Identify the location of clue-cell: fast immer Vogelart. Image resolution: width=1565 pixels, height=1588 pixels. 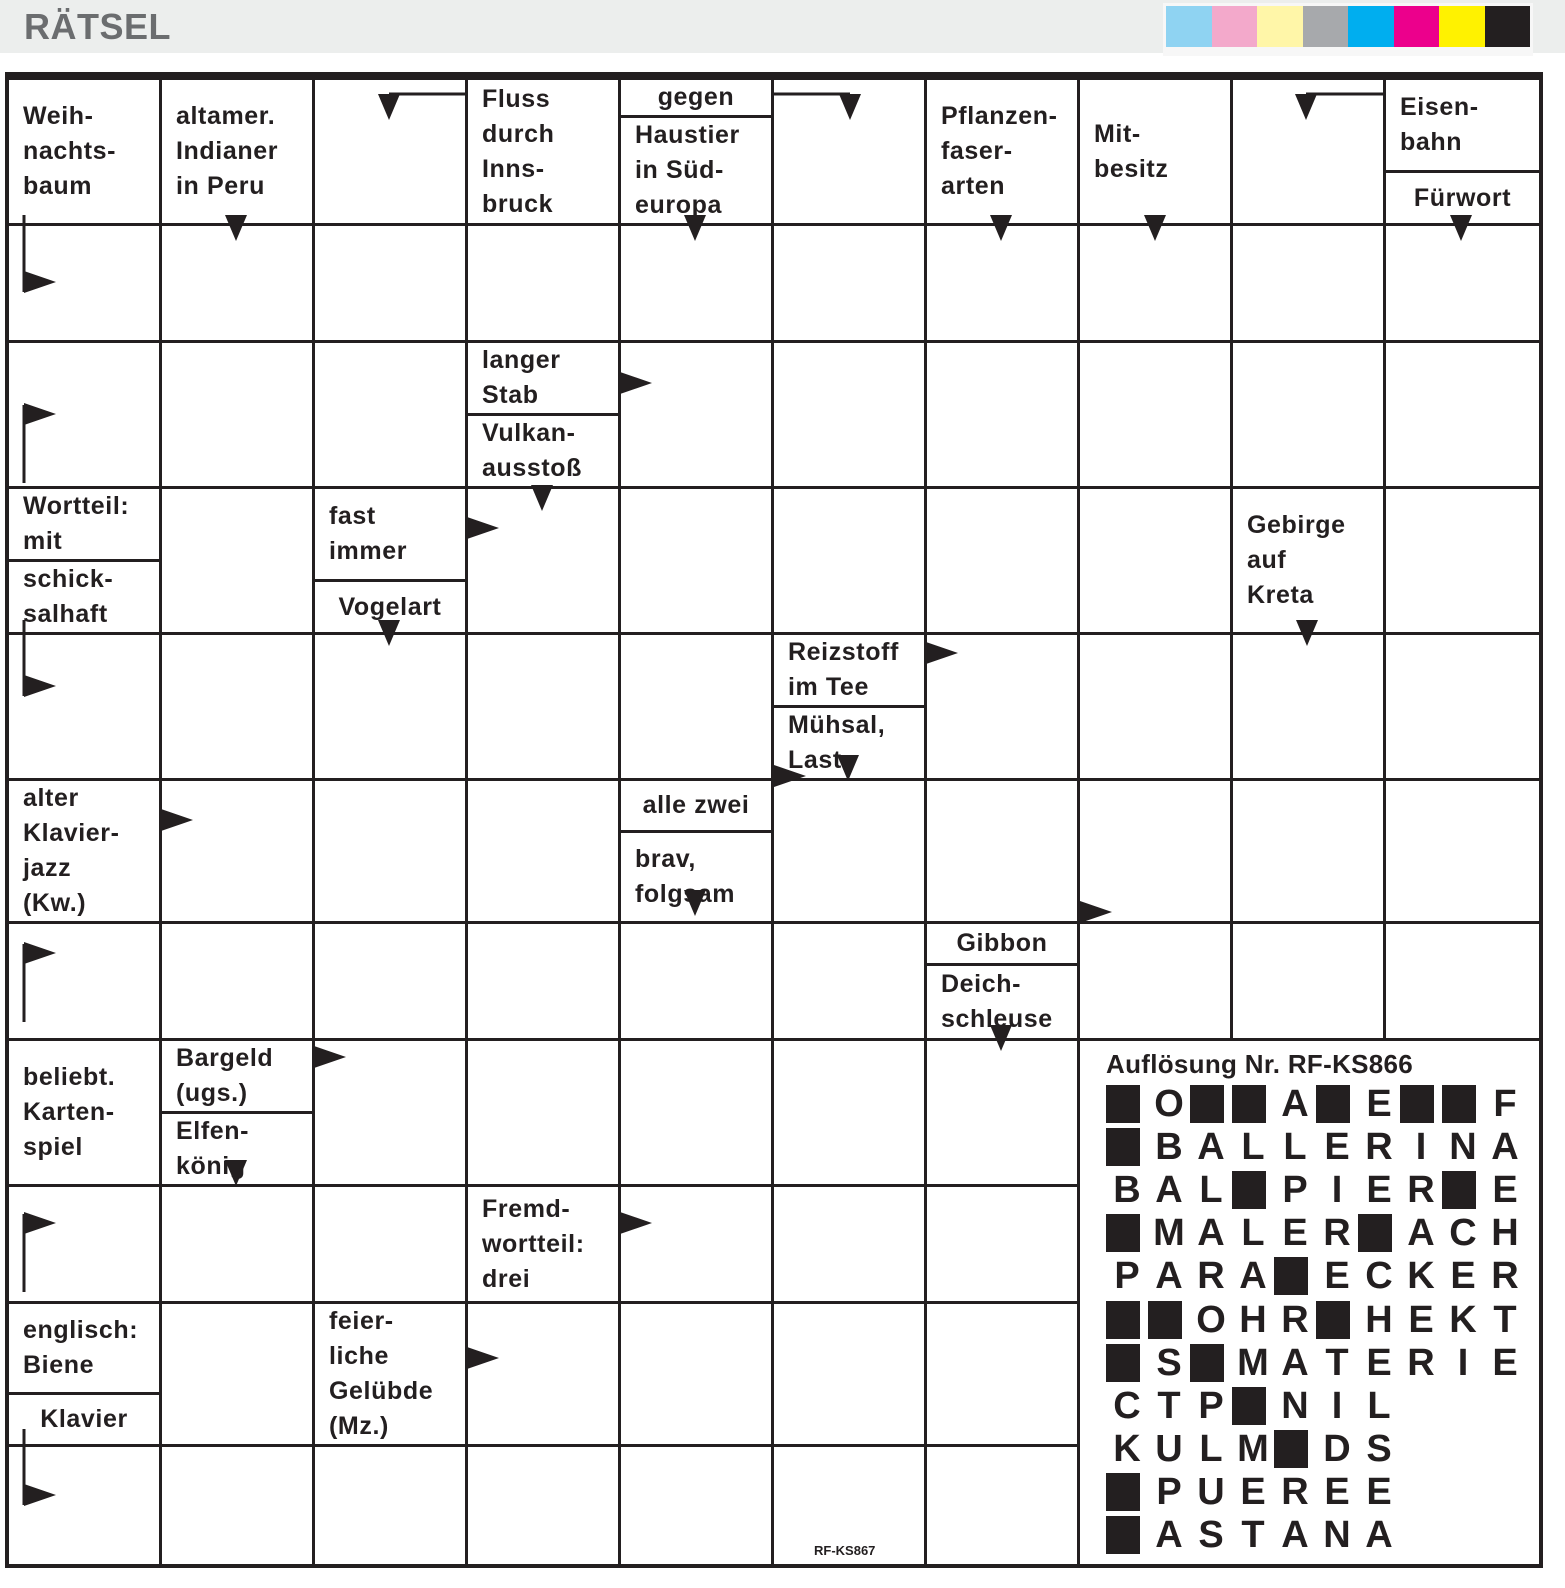
(391, 562).